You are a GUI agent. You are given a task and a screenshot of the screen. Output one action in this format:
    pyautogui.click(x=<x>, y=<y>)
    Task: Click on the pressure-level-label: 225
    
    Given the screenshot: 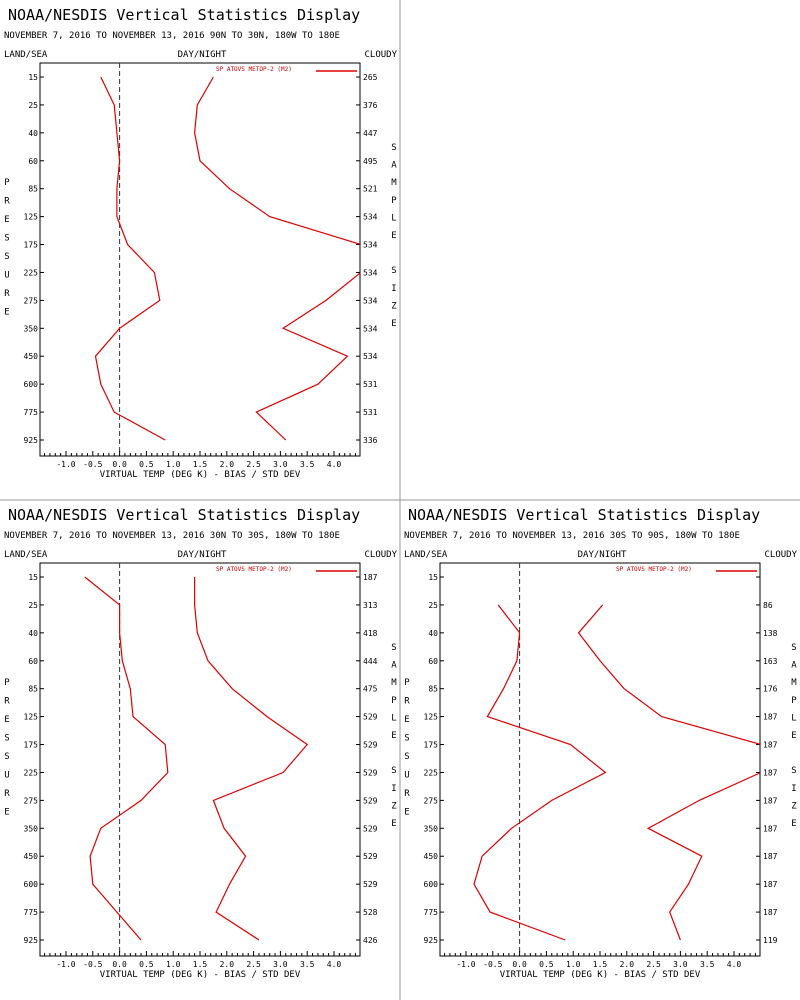 What is the action you would take?
    pyautogui.click(x=31, y=772)
    